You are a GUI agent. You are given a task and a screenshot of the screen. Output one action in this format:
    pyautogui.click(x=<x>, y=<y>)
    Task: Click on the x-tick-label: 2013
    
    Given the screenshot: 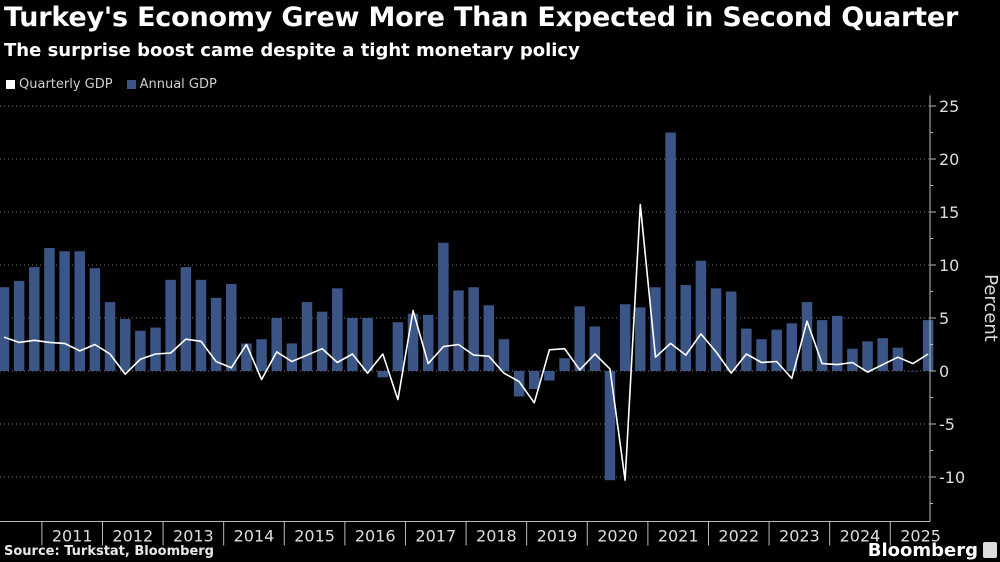 What is the action you would take?
    pyautogui.click(x=193, y=536)
    